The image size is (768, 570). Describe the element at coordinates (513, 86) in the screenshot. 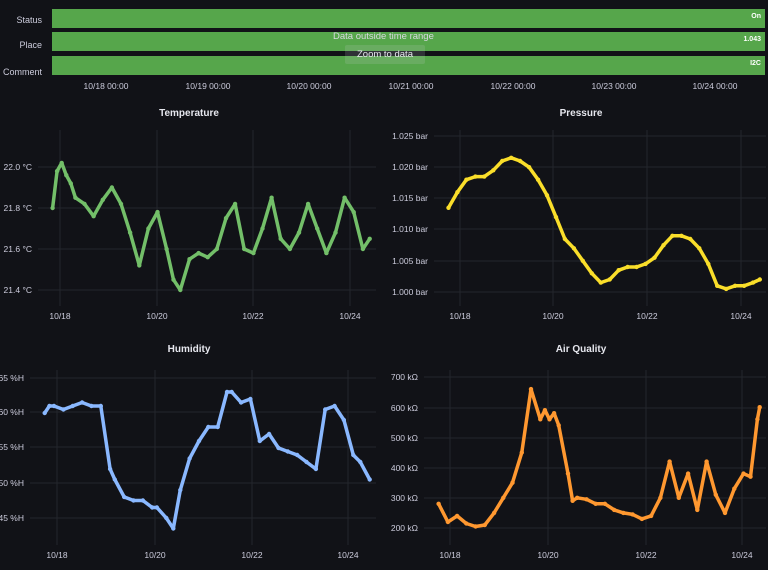

I see `time-label: 10/22 00:00` at that location.